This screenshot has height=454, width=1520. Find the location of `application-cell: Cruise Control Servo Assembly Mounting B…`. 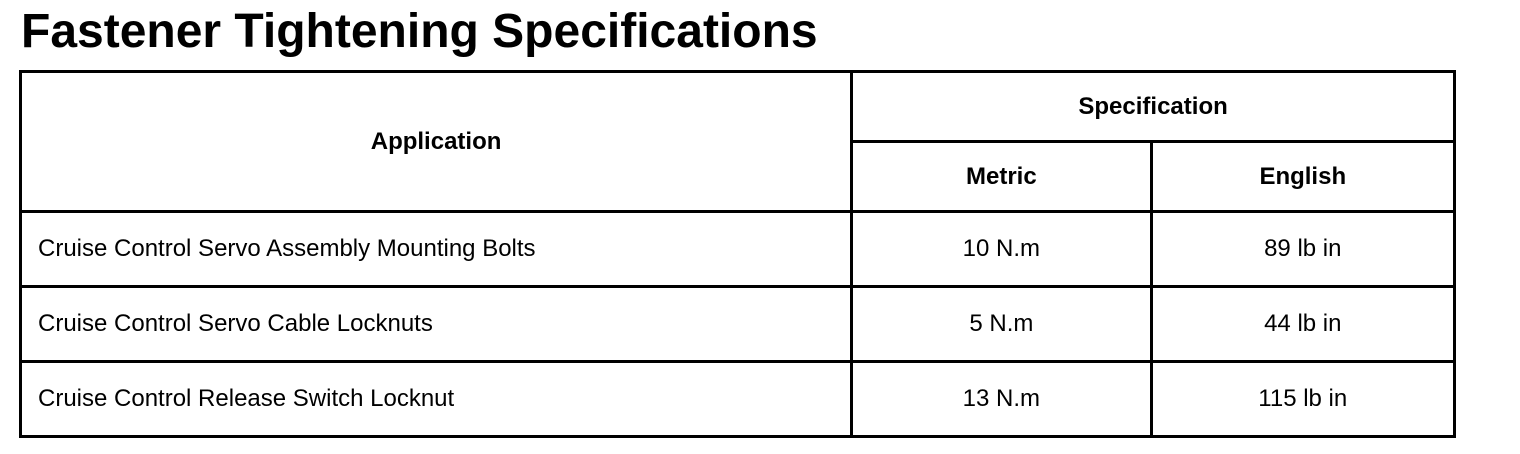

application-cell: Cruise Control Servo Assembly Mounting B… is located at coordinates (436, 249).